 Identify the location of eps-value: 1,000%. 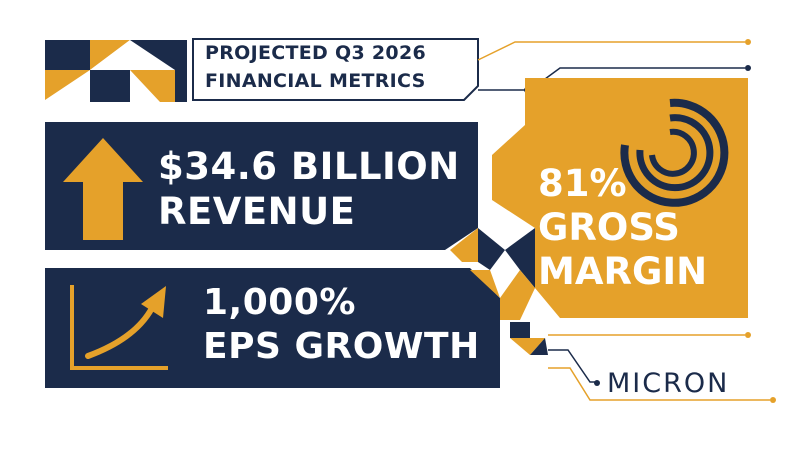
(279, 302).